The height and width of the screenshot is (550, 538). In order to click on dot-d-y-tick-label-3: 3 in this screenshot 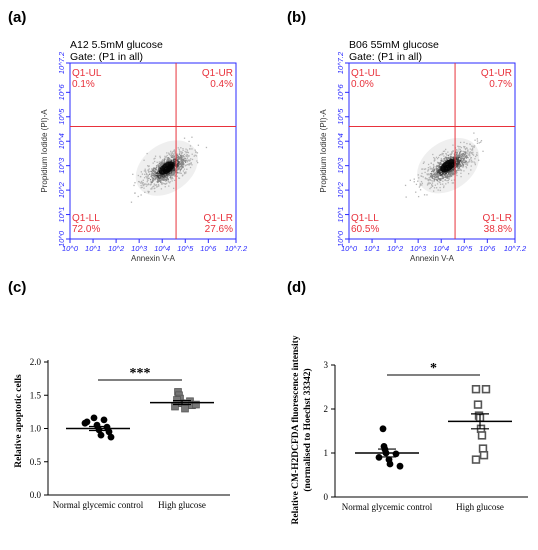, I will do `click(326, 365)`.